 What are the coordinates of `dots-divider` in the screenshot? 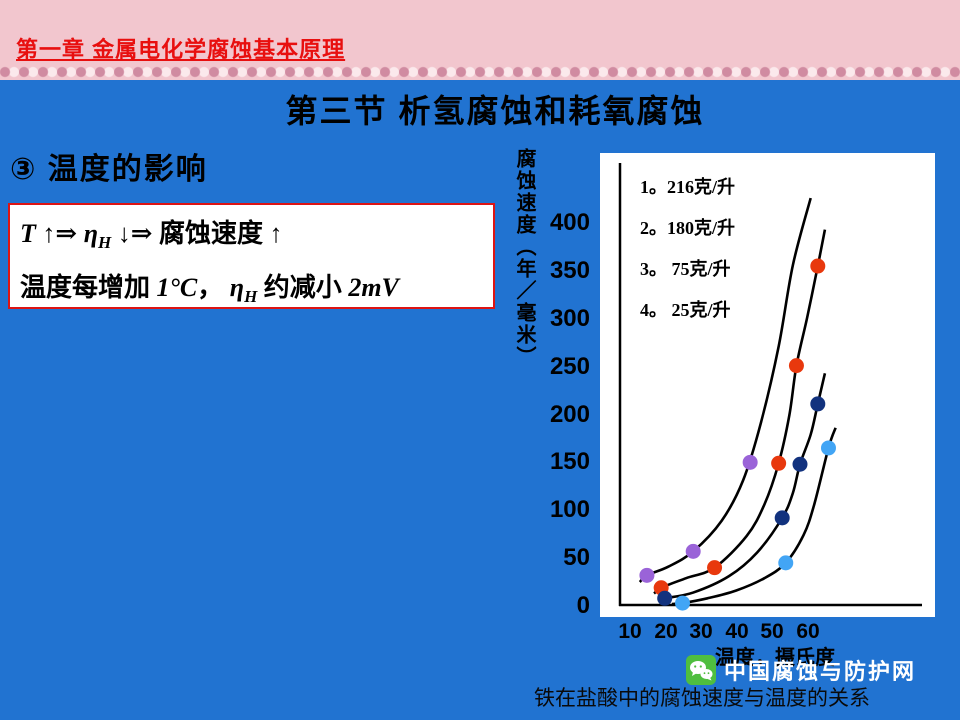 It's located at (480, 72).